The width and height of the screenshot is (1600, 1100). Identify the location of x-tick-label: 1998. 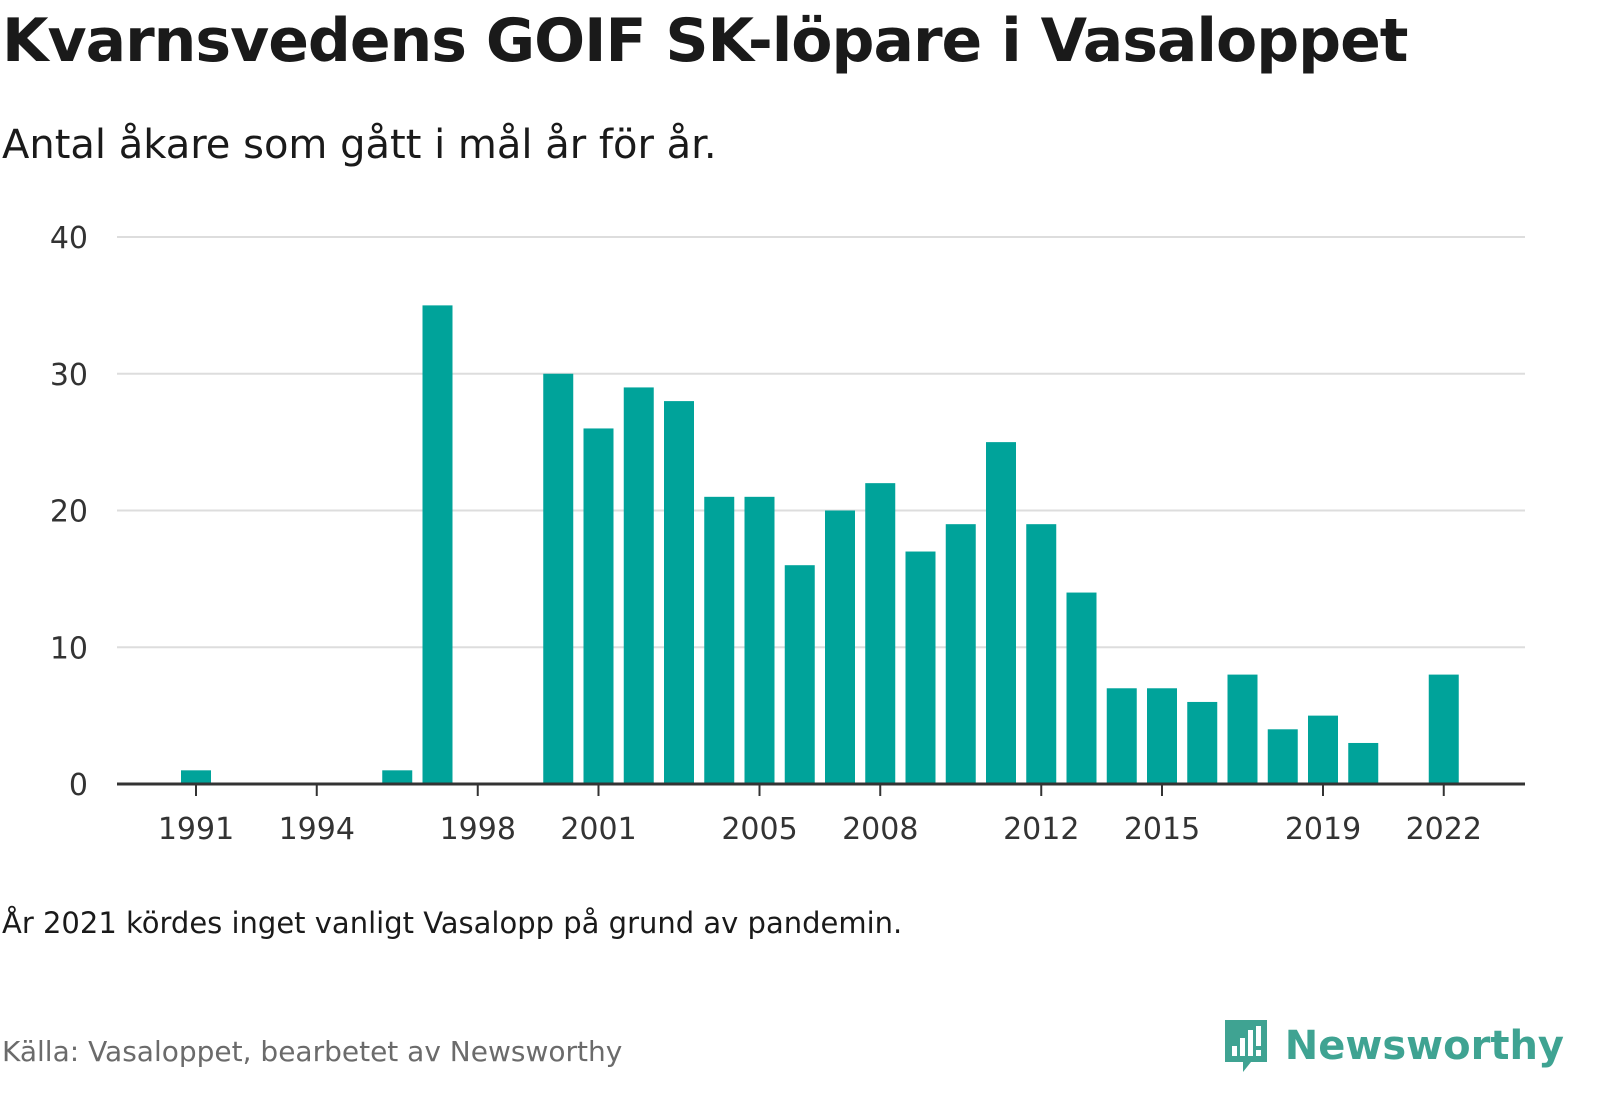
(478, 829).